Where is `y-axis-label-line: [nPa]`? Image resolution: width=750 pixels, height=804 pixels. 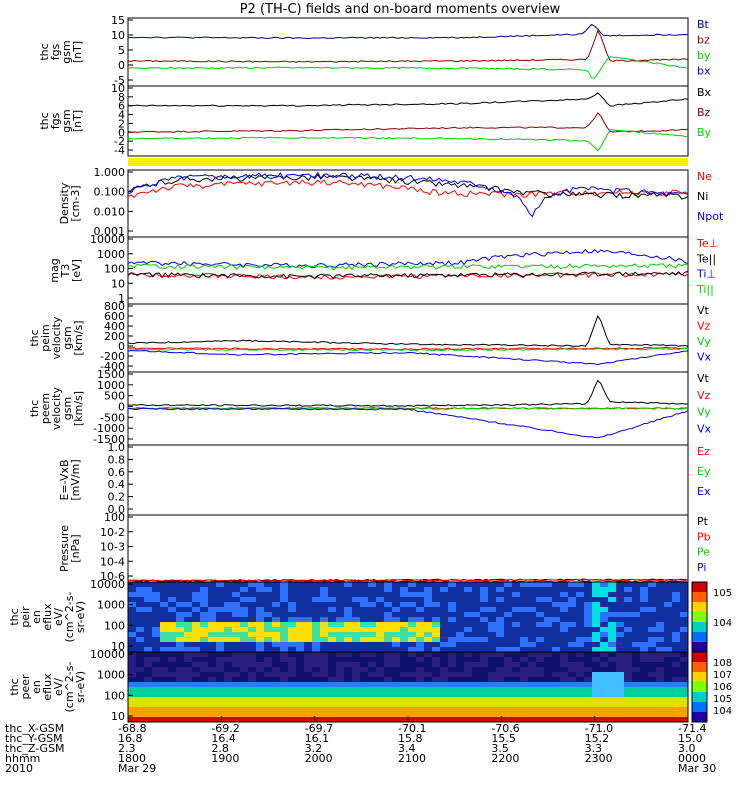 y-axis-label-line: [nPa] is located at coordinates (75, 548).